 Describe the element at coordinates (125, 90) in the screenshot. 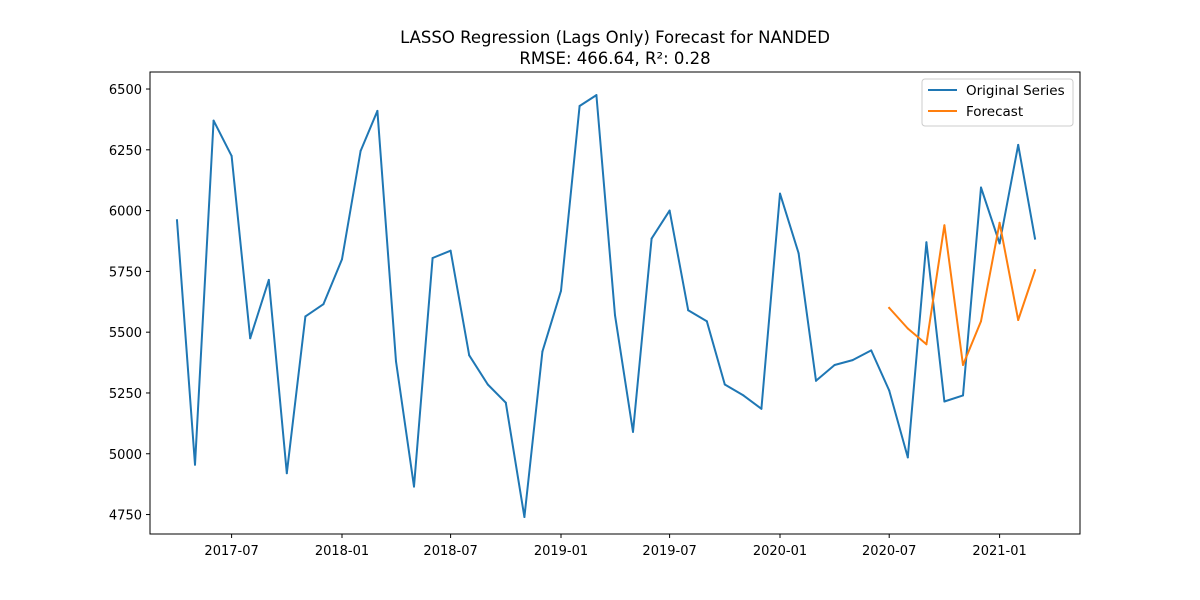

I see `y-tick-label: 6500` at that location.